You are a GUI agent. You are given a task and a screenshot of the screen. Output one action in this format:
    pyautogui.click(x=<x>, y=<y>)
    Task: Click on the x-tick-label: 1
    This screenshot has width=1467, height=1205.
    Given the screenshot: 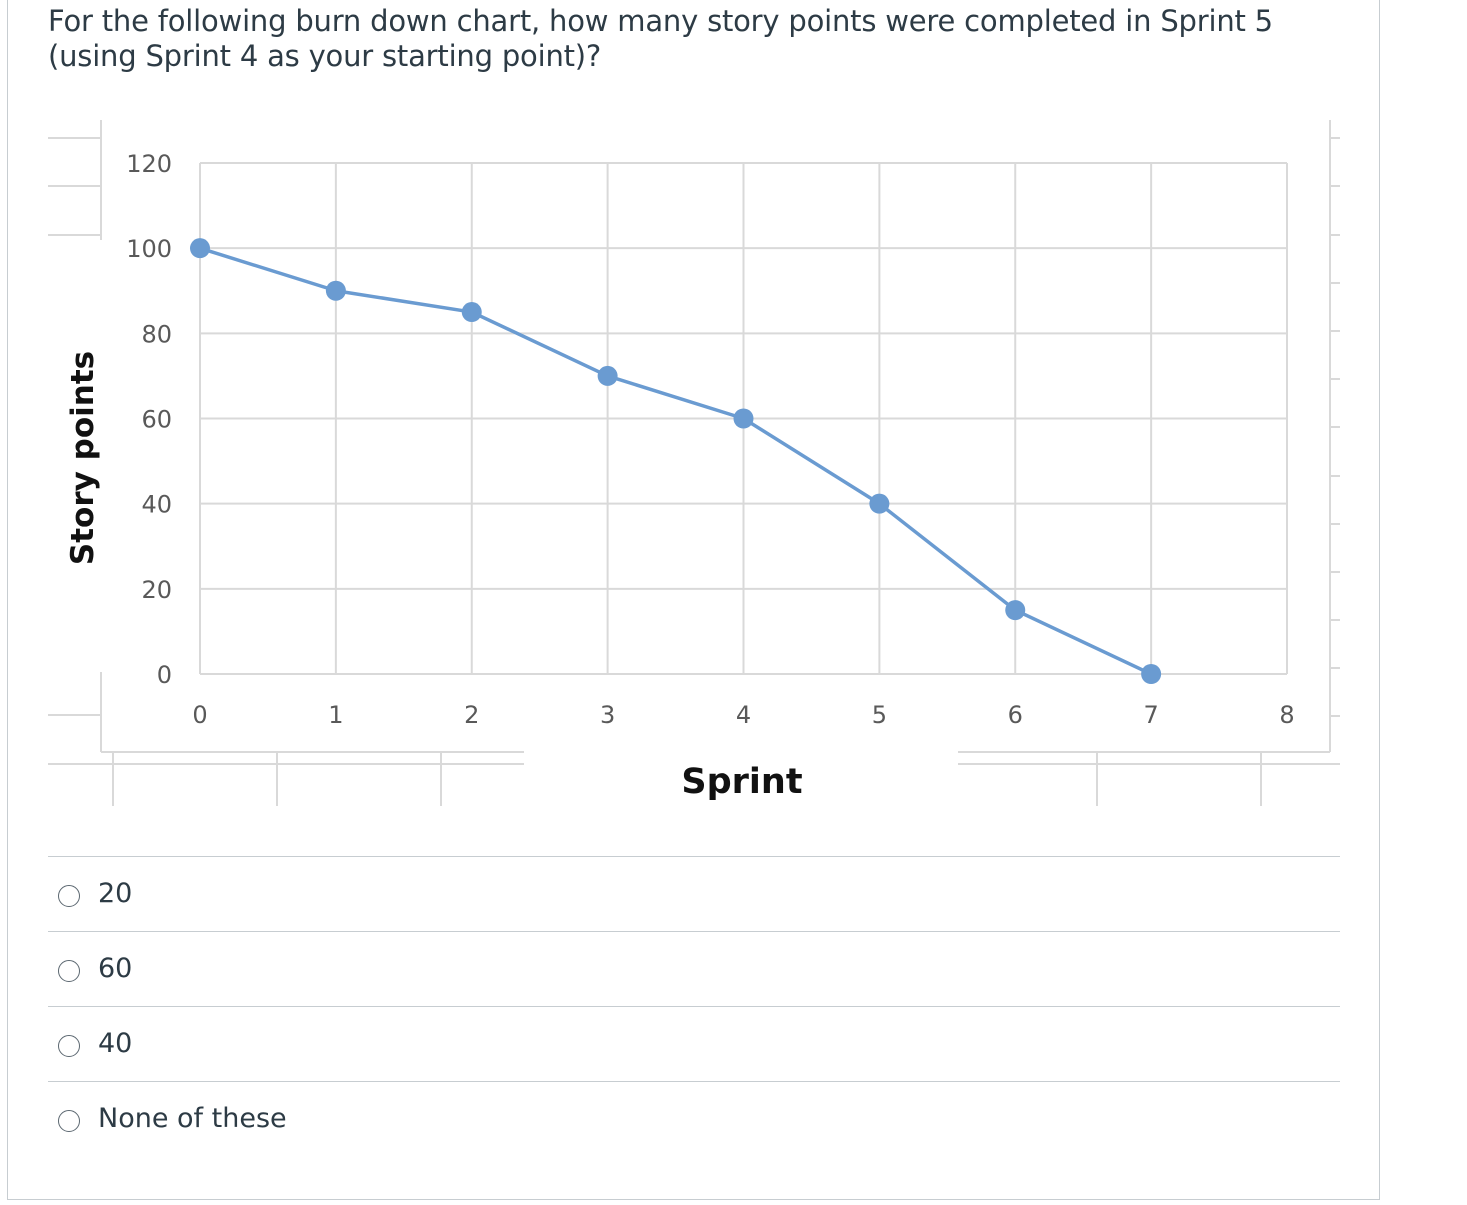 What is the action you would take?
    pyautogui.click(x=335, y=715)
    